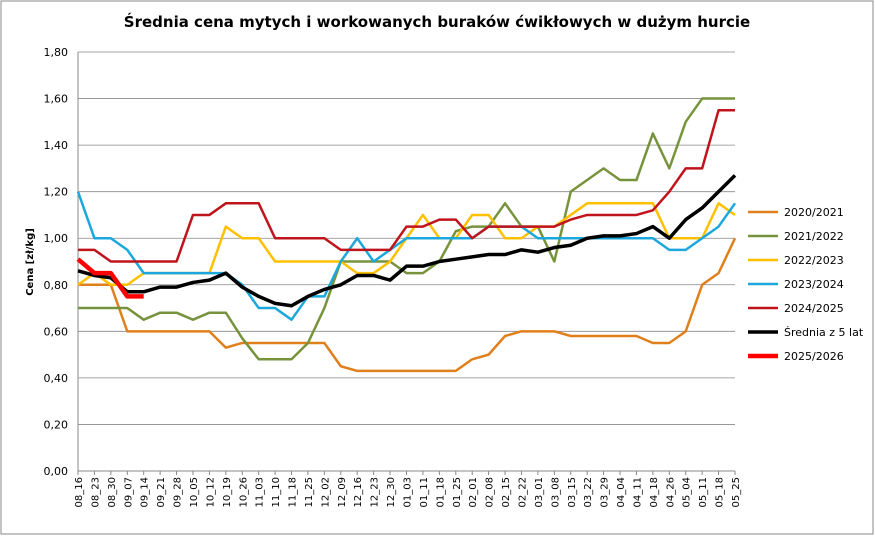 This screenshot has height=540, width=875. I want to click on x-tick-label: 02_15, so click(506, 492).